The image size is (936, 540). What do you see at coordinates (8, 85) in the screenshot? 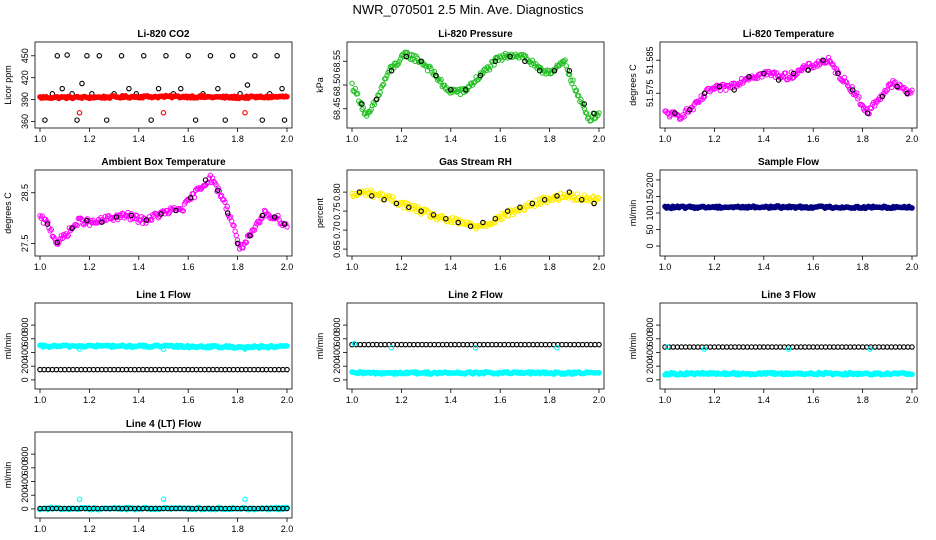
I see `y-axis-label: Licor ppm` at bounding box center [8, 85].